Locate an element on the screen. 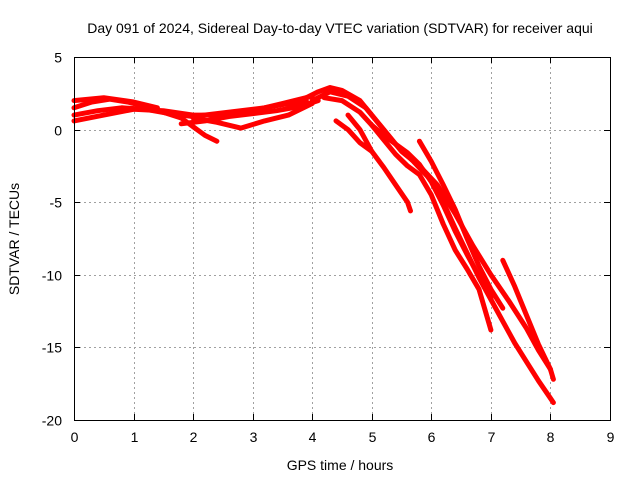 This screenshot has width=640, height=480. x-tick-label: 3 is located at coordinates (254, 437).